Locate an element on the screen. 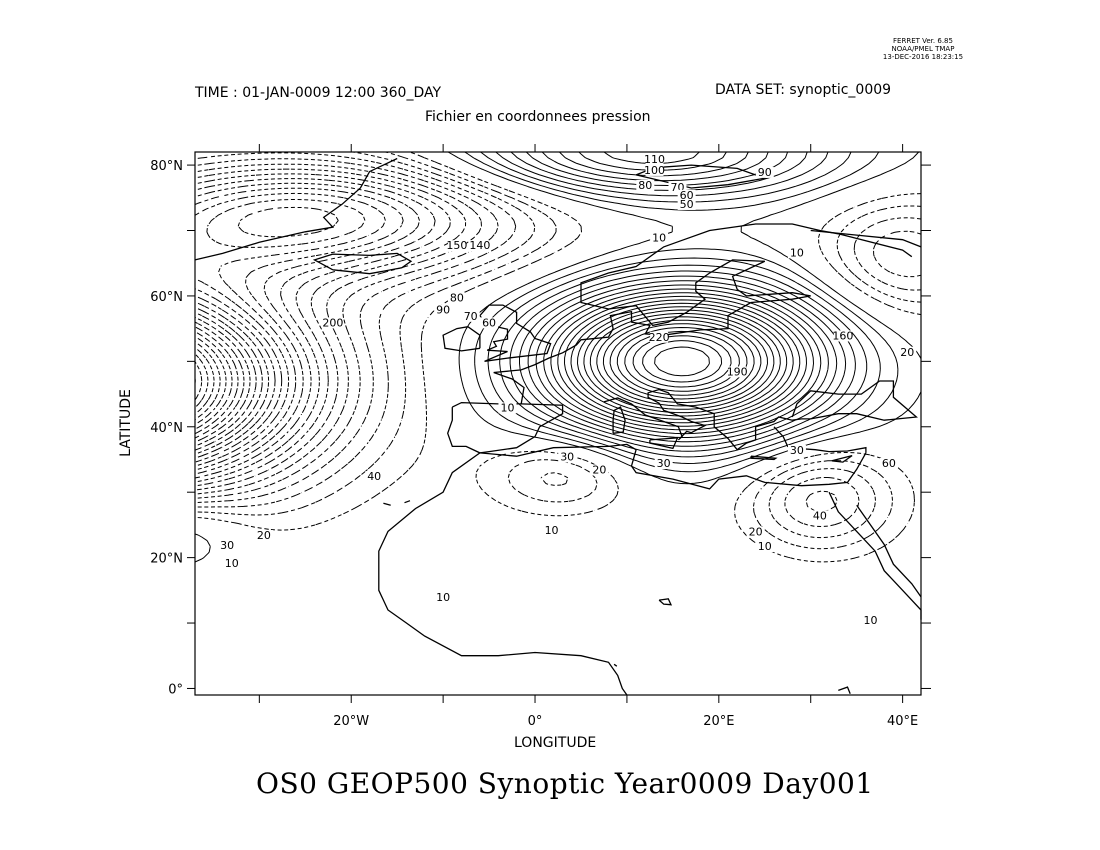 Image resolution: width=1100 pixels, height=850 pixels. y-tick-label: 40°N is located at coordinates (166, 428).